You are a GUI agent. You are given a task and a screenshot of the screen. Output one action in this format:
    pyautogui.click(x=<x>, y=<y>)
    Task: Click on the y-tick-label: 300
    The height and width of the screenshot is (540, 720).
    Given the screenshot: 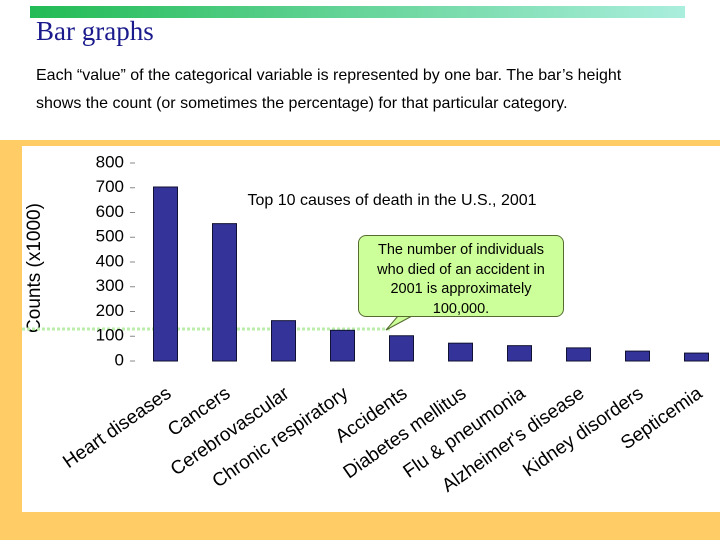 What is the action you would take?
    pyautogui.click(x=110, y=285)
    